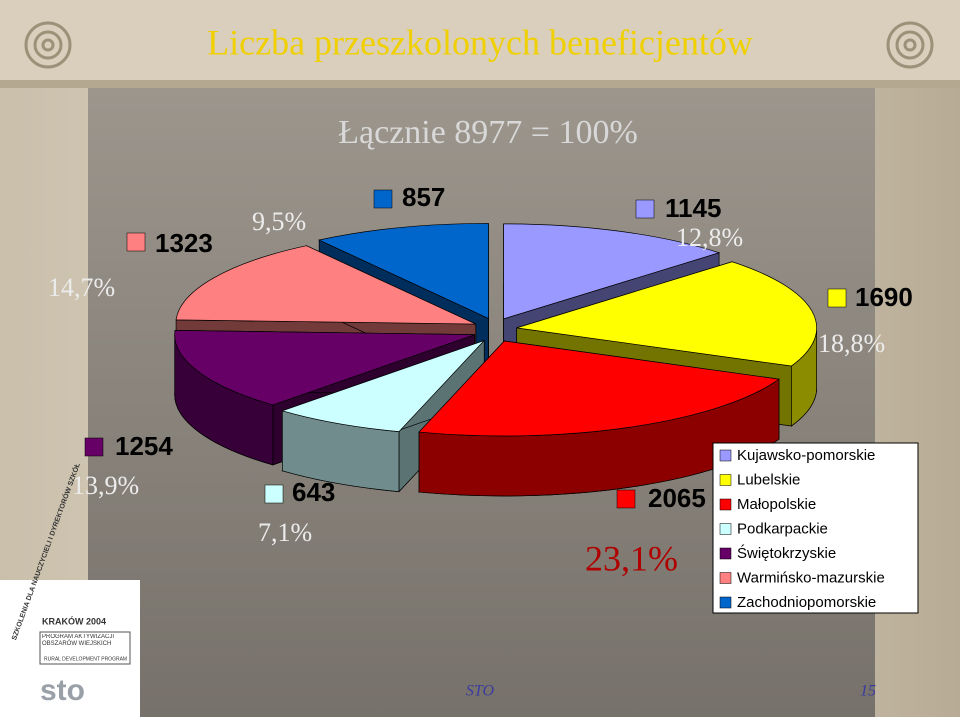 The height and width of the screenshot is (722, 960). I want to click on logo-program-wrap: PROGRAM AKTYWIZACJI OBSZARÓW WIEJSKICH, so click(78, 640).